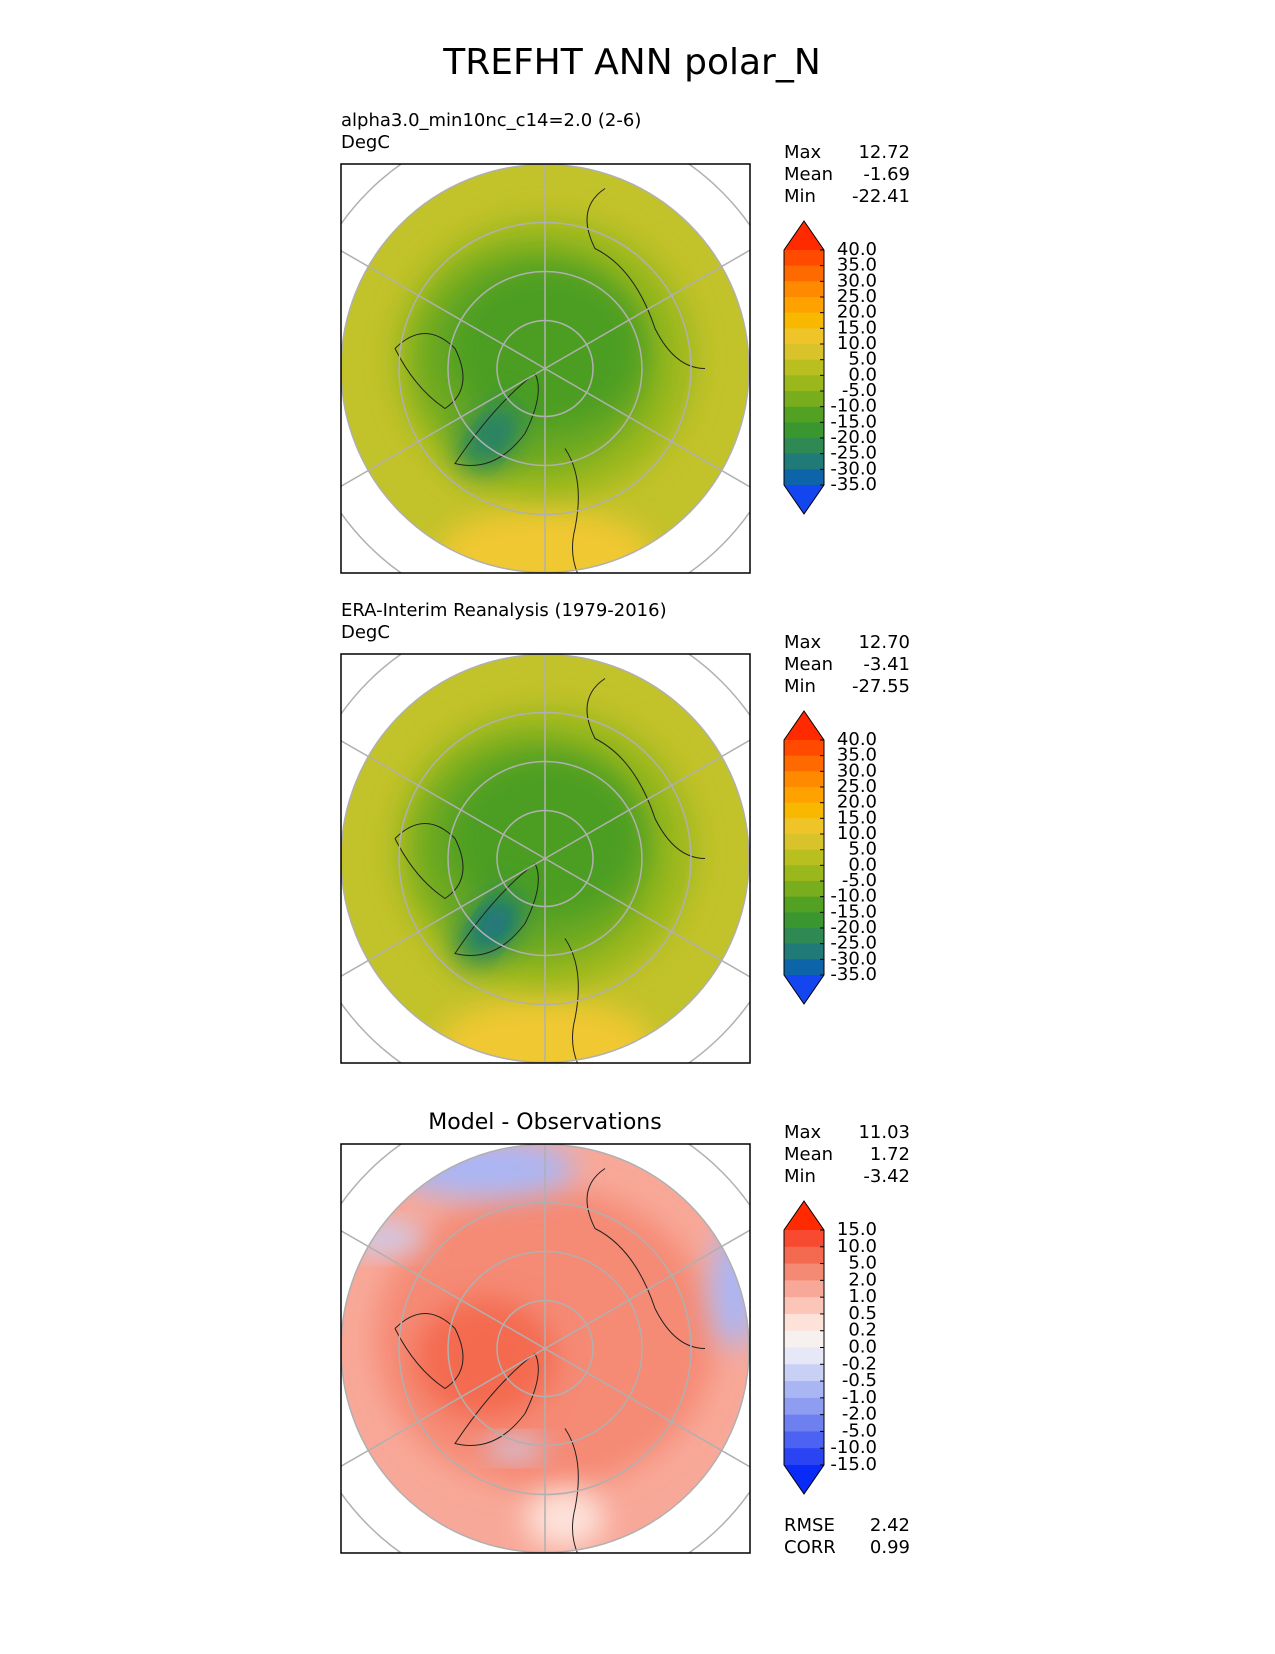 This screenshot has height=1654, width=1275. I want to click on metric-value: 0.99, so click(890, 1547).